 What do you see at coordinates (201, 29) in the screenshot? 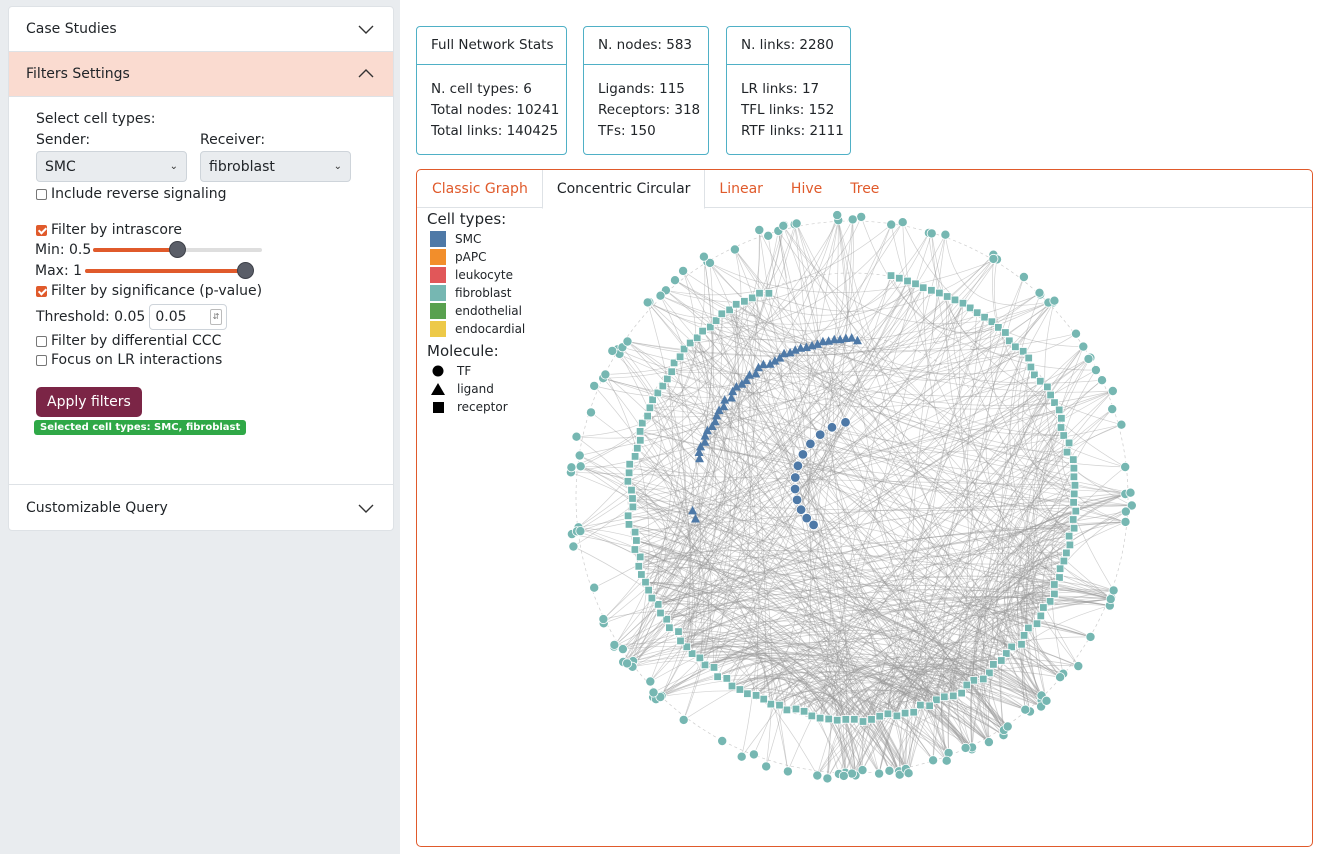
I see `case-studies-header: Case Studies` at bounding box center [201, 29].